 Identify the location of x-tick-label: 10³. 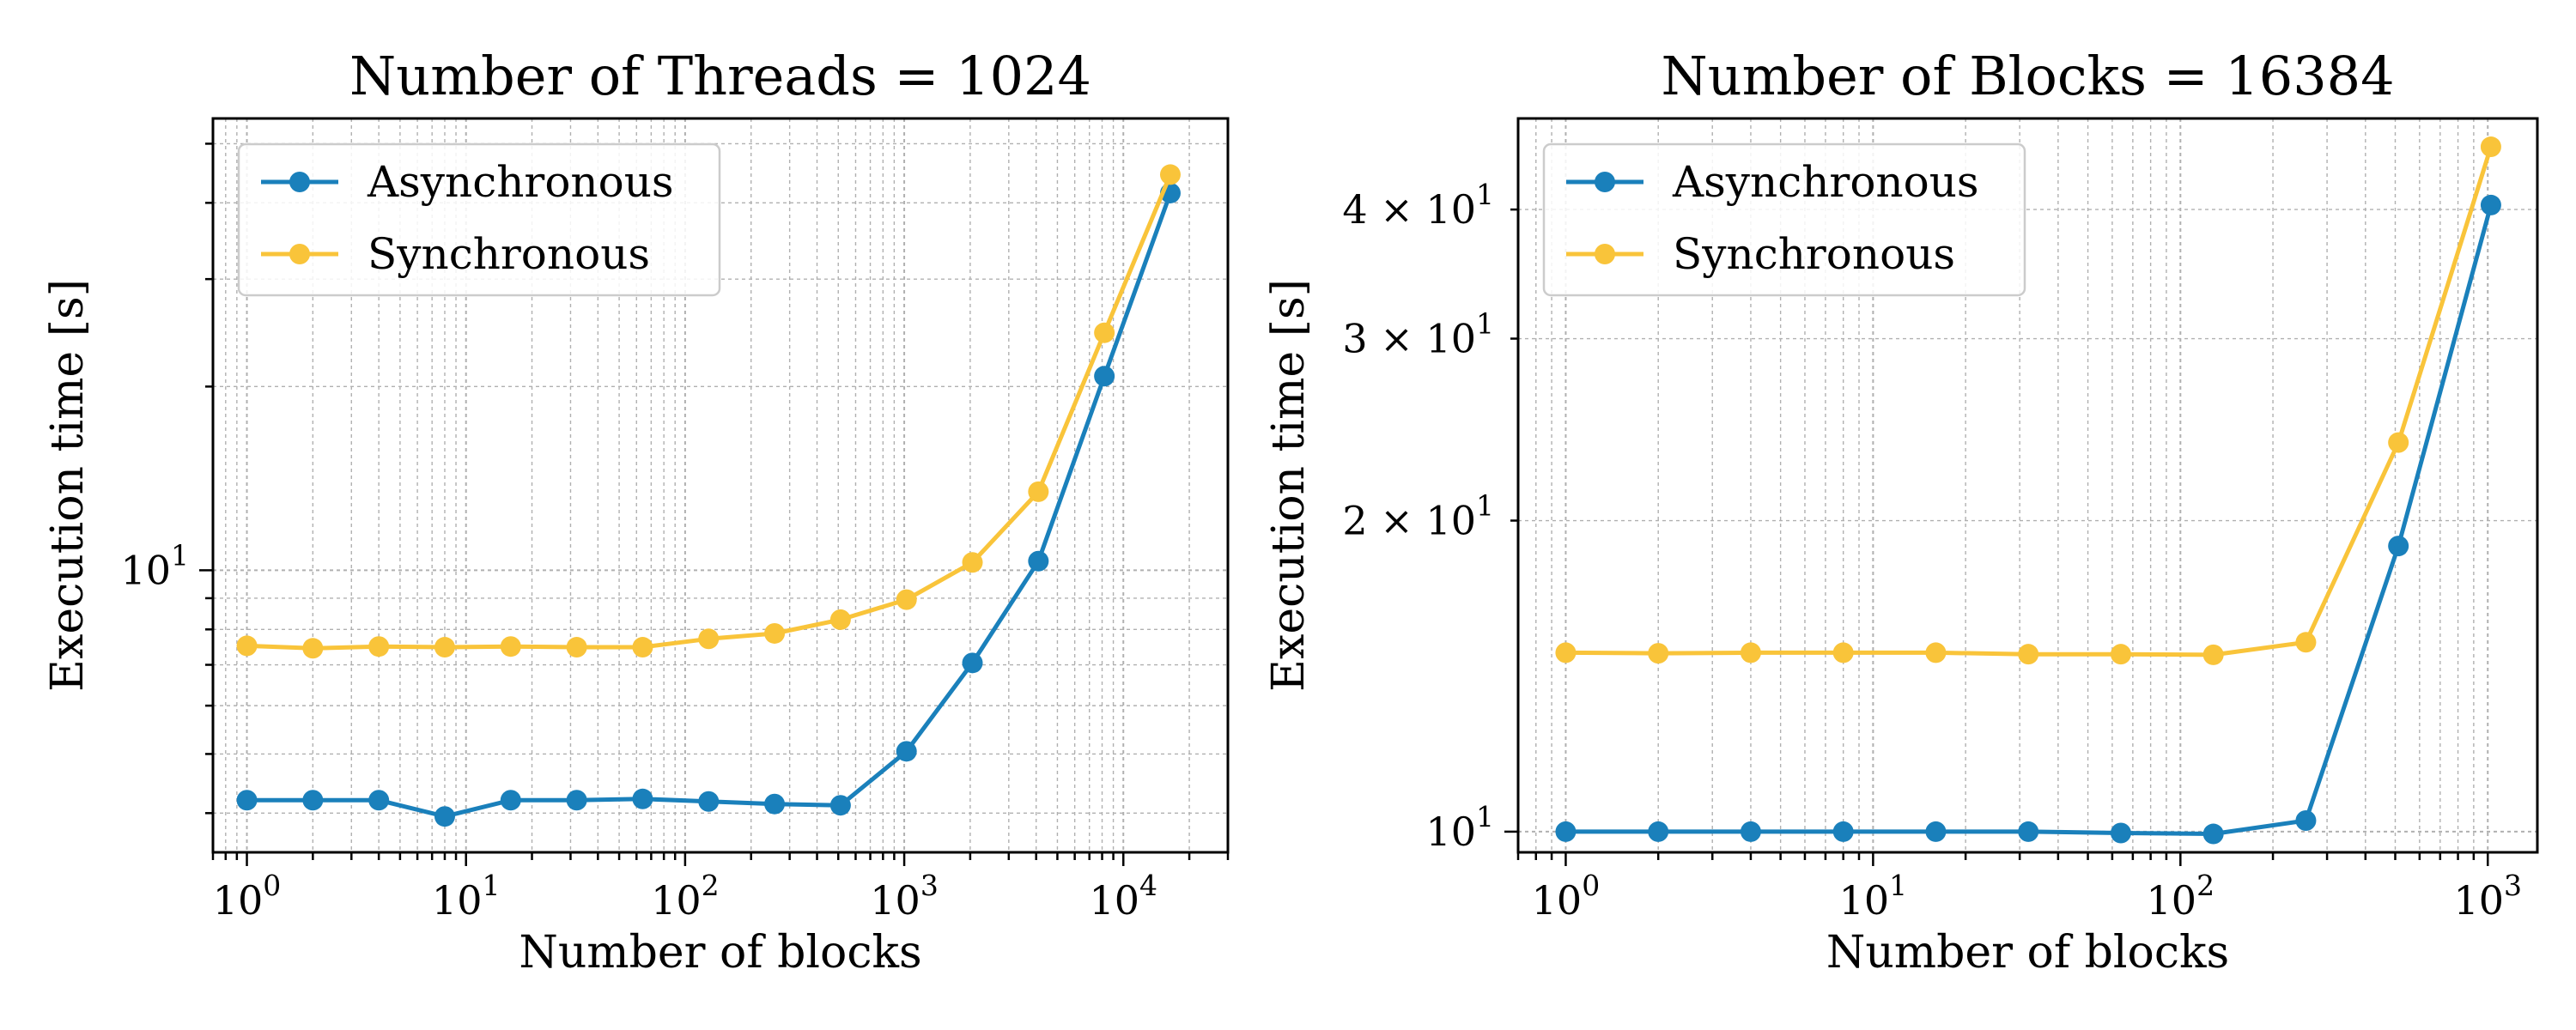
(2487, 896).